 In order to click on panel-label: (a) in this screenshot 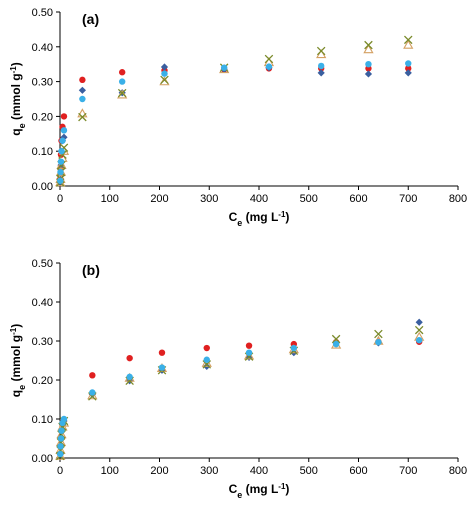, I will do `click(90, 19)`.